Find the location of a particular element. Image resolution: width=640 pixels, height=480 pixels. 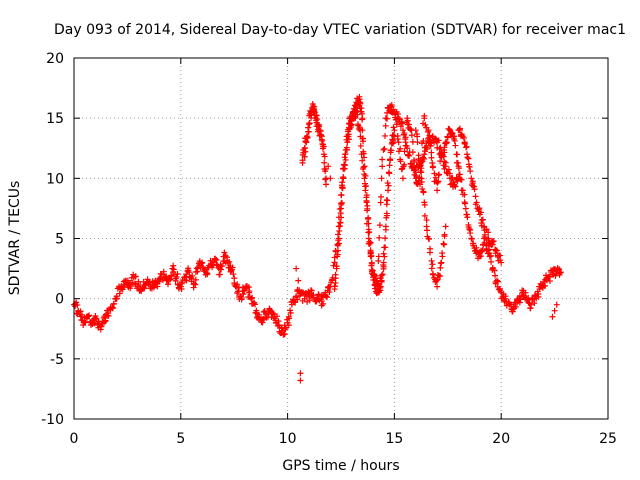

x-tick-label: 20 is located at coordinates (501, 439).